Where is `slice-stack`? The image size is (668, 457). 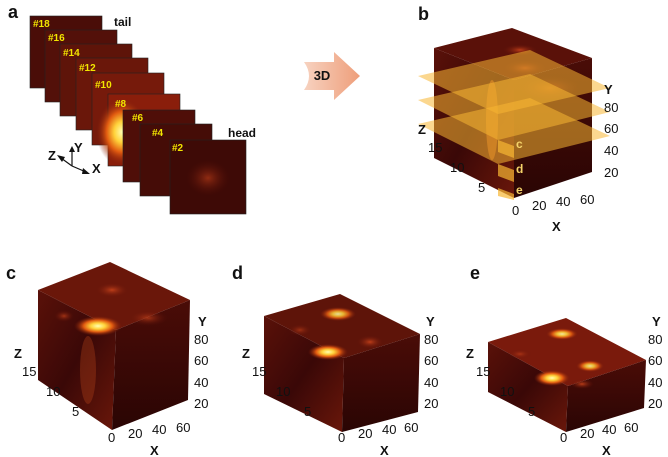
slice-stack is located at coordinates (138, 115).